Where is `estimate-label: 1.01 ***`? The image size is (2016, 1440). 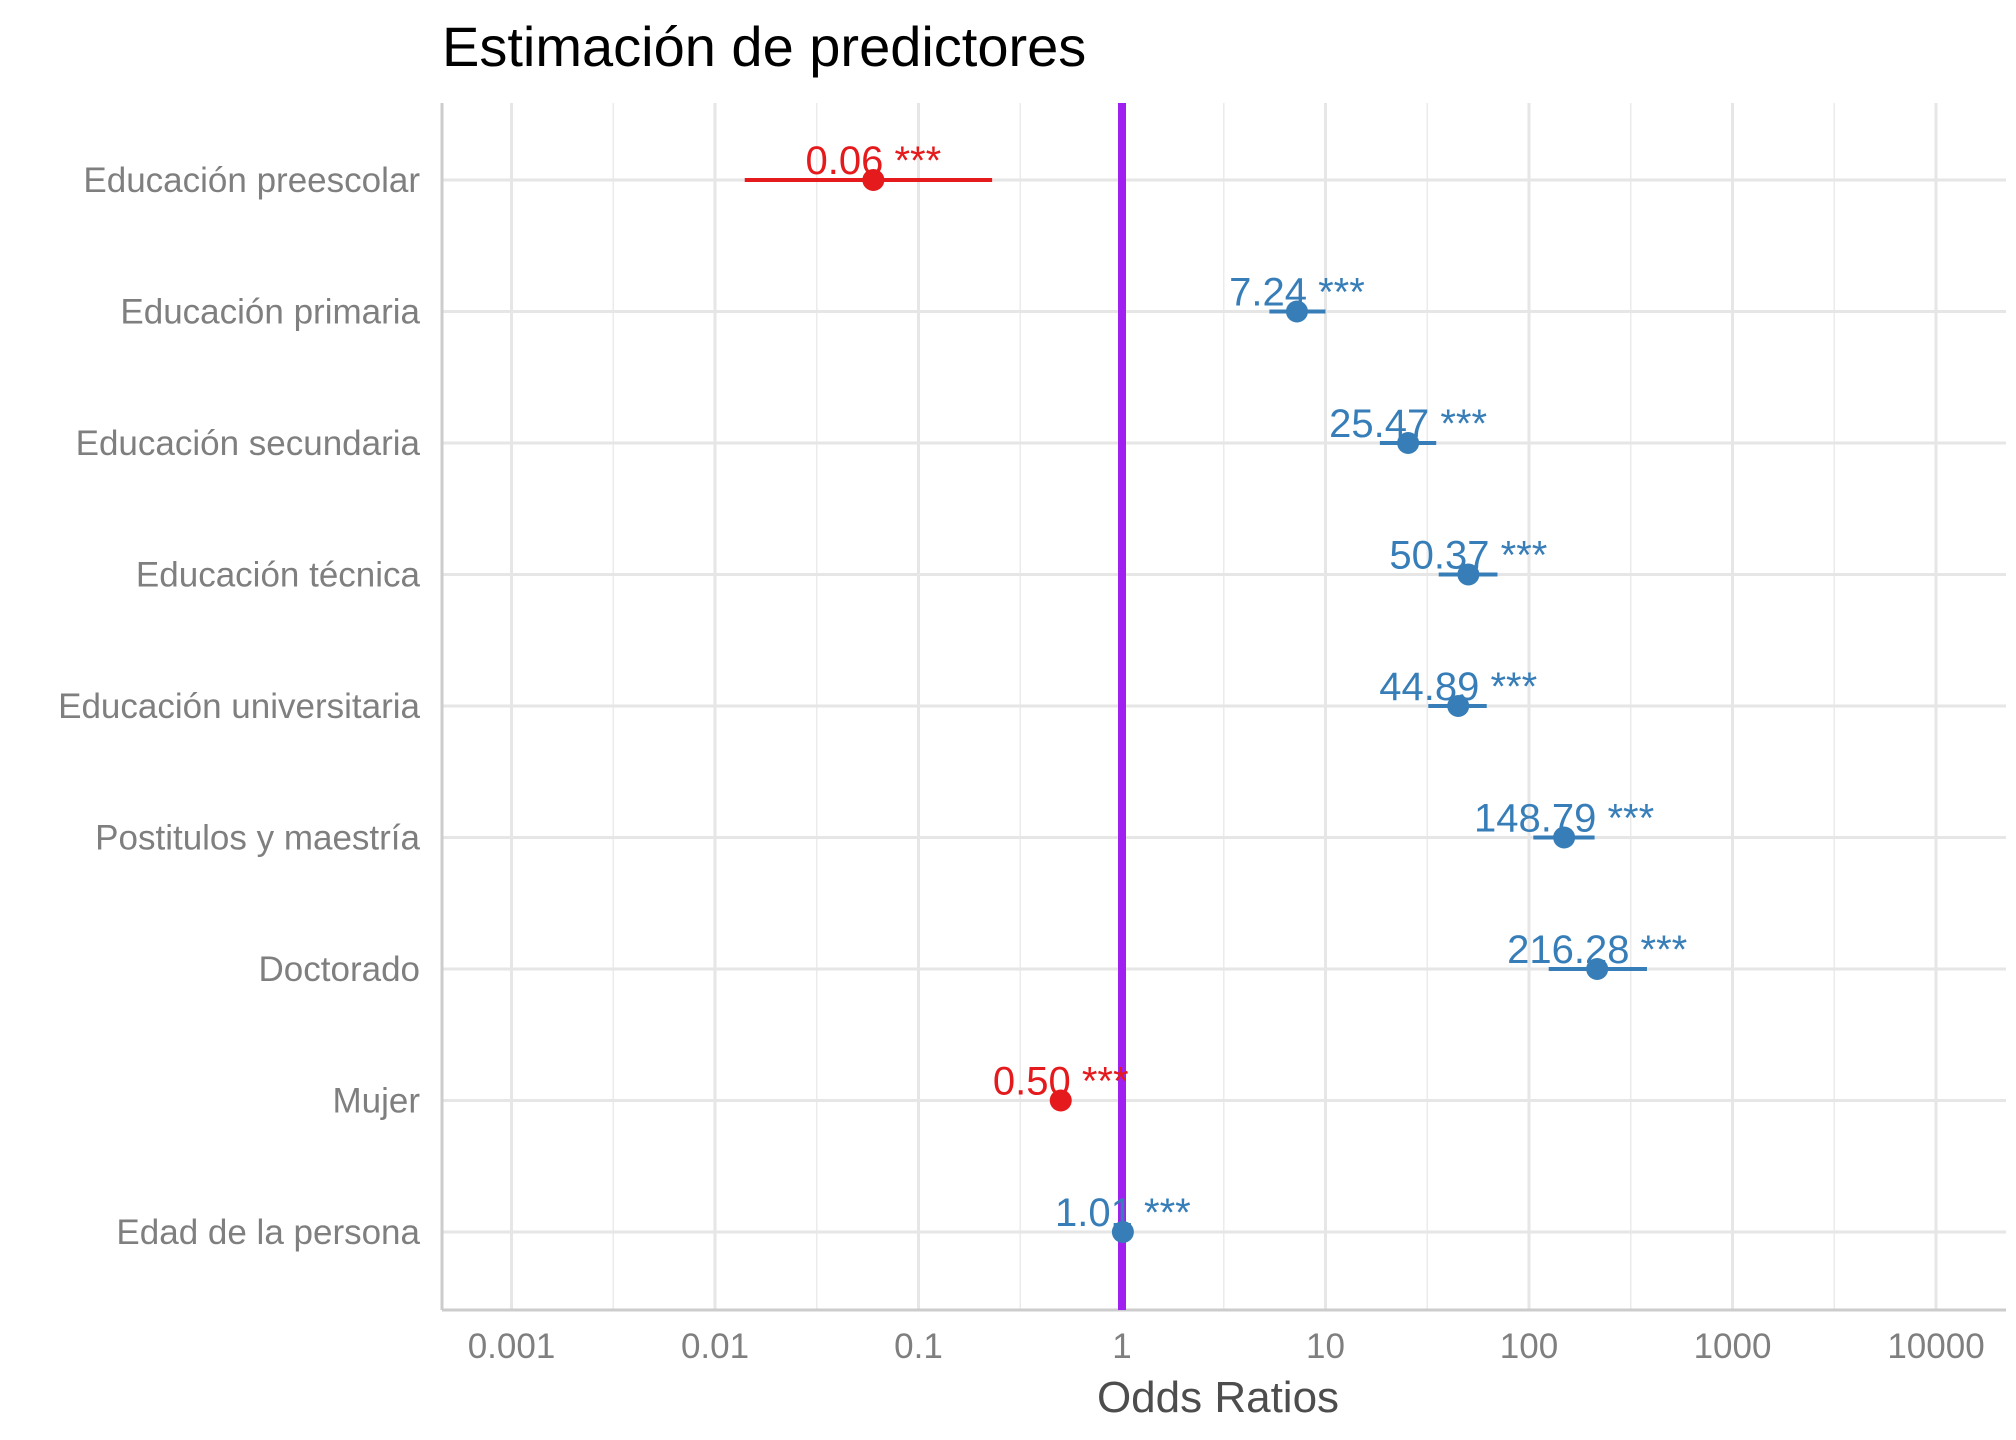
estimate-label: 1.01 *** is located at coordinates (1123, 1213).